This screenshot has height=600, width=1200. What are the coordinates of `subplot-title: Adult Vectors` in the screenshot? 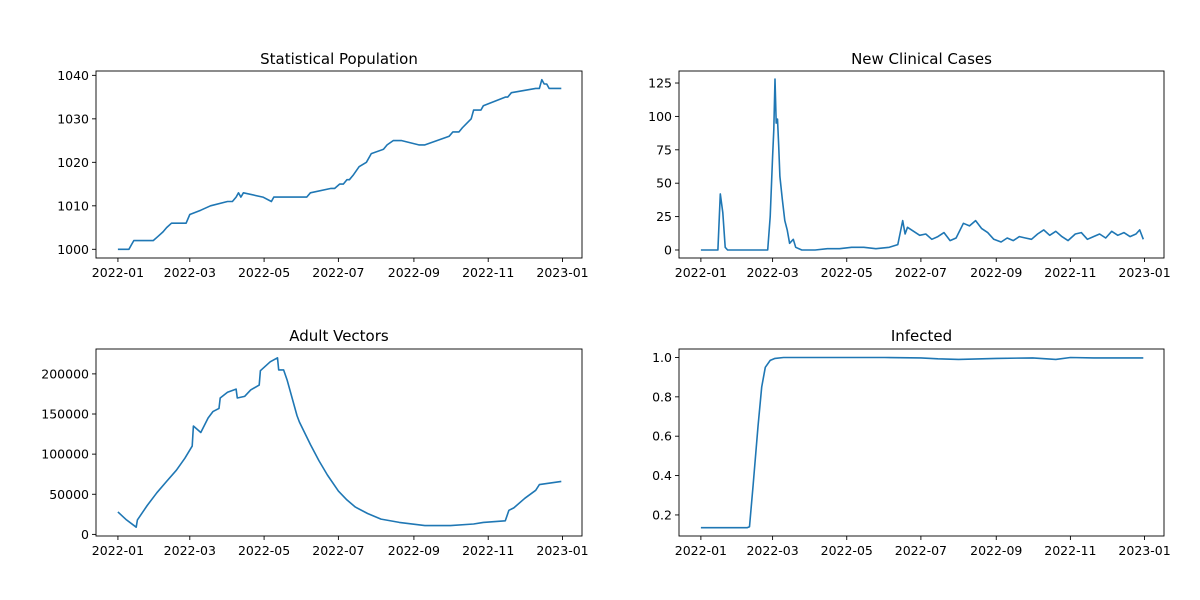 It's located at (339, 336).